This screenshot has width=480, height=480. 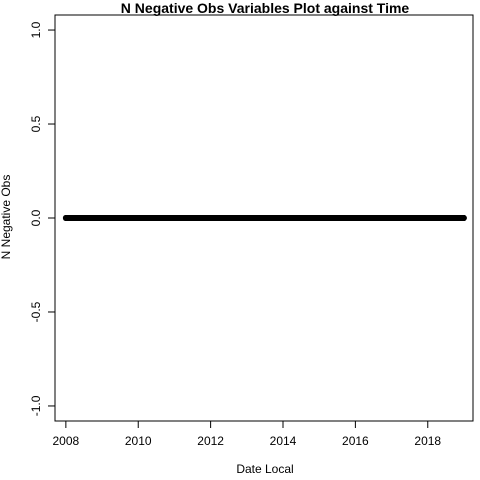 I want to click on y-tick-label: -1.0, so click(x=36, y=405).